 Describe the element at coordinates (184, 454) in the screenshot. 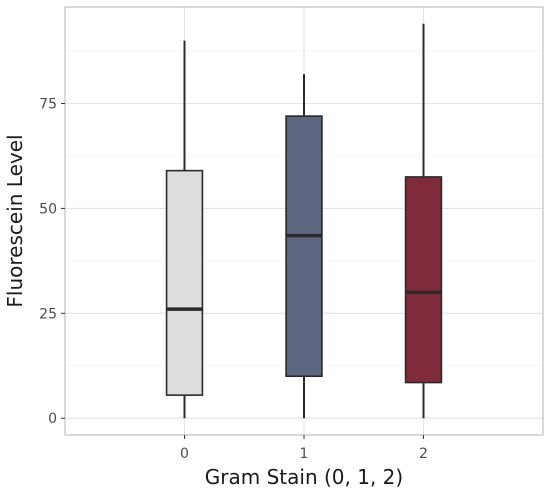

I see `x-tick-label: 0` at that location.